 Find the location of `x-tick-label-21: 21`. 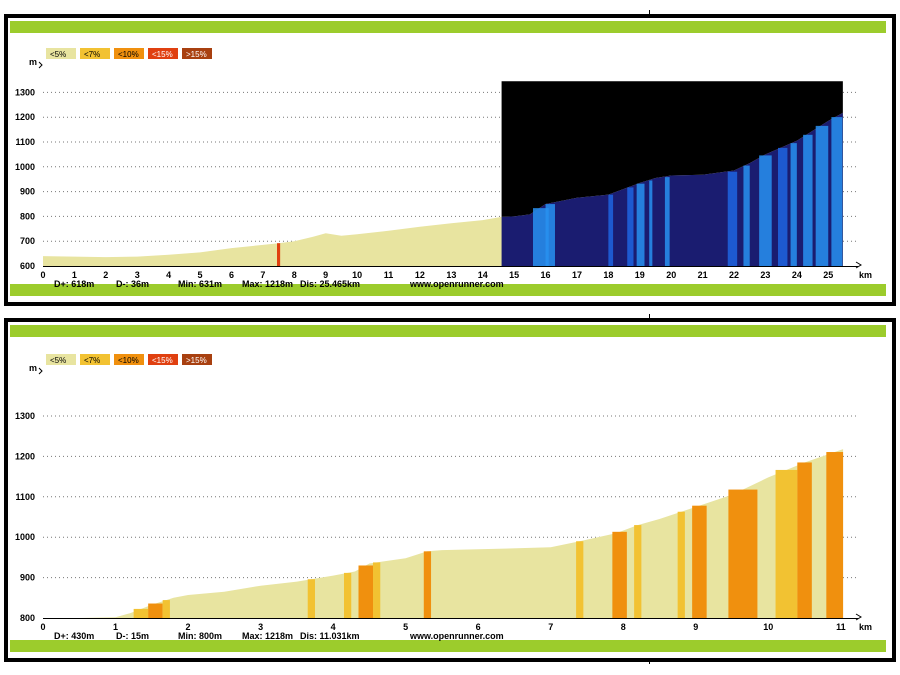

x-tick-label-21: 21 is located at coordinates (703, 275).